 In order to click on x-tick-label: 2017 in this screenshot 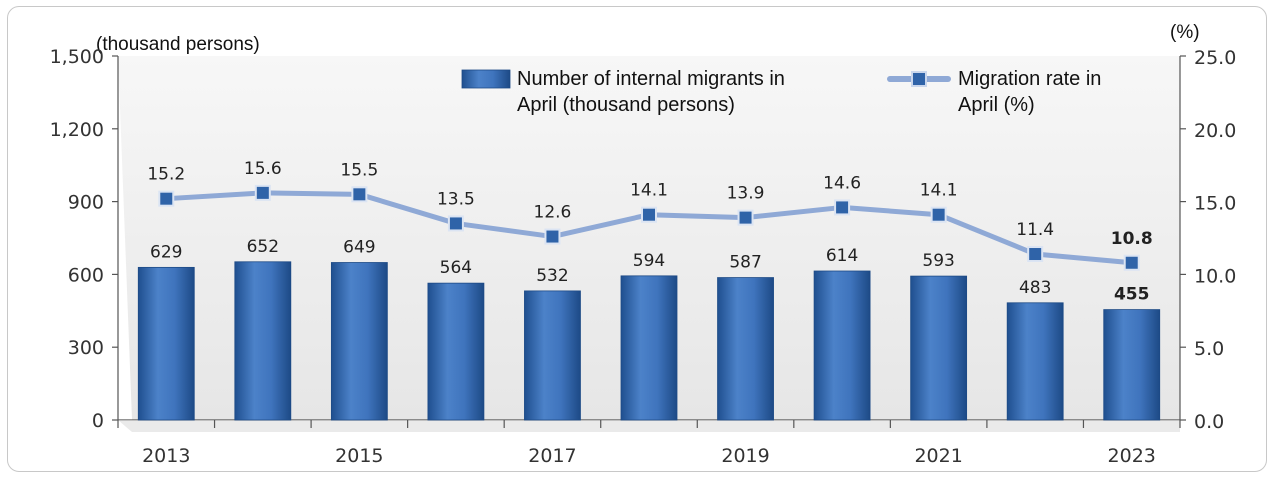, I will do `click(552, 456)`.